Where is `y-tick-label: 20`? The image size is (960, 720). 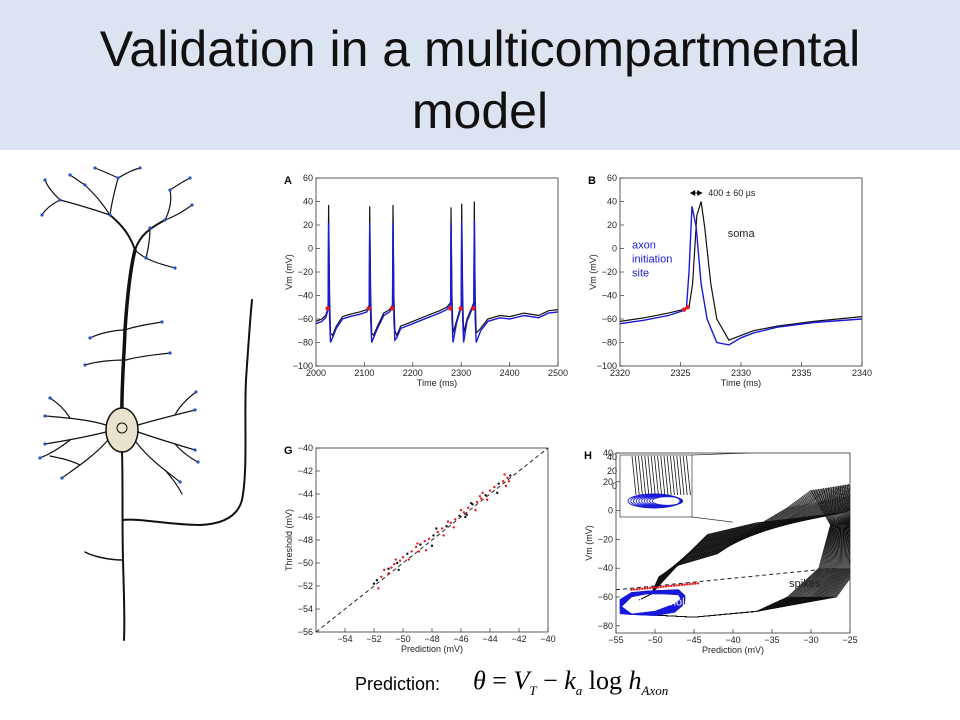 y-tick-label: 20 is located at coordinates (612, 225).